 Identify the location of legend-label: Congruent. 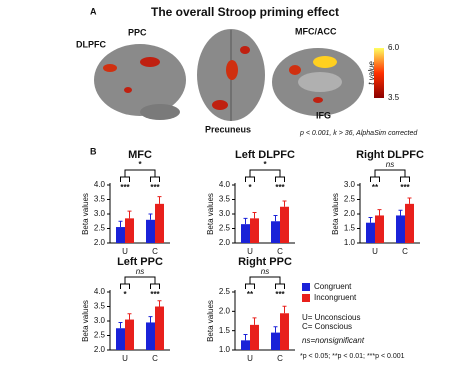
(333, 286).